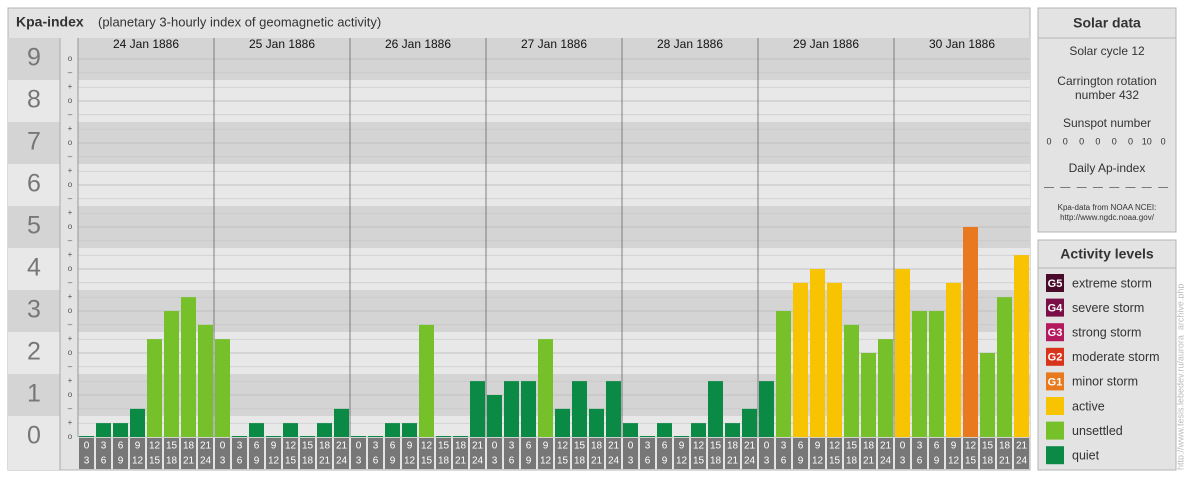 The width and height of the screenshot is (1184, 480). I want to click on sunspot-value: 10, so click(1147, 141).